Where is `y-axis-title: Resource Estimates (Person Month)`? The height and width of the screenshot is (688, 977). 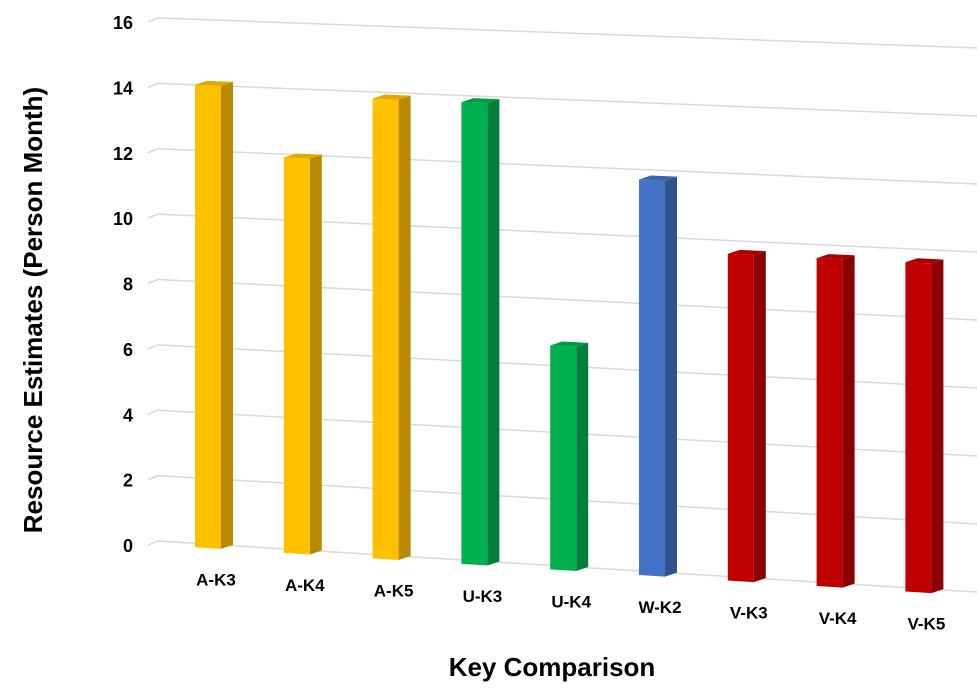
y-axis-title: Resource Estimates (Person Month) is located at coordinates (33, 310).